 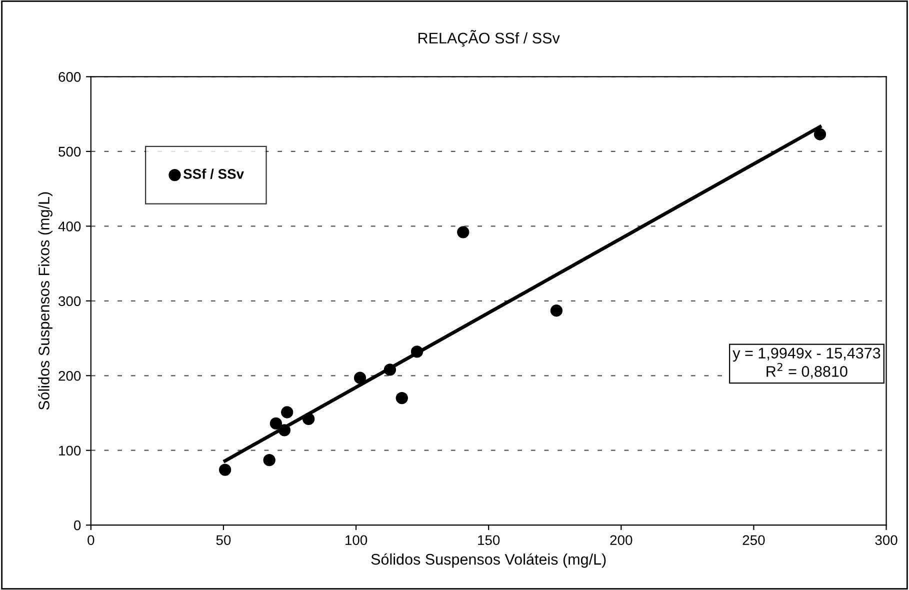 I want to click on y-tick-label: 600, so click(x=69, y=77).